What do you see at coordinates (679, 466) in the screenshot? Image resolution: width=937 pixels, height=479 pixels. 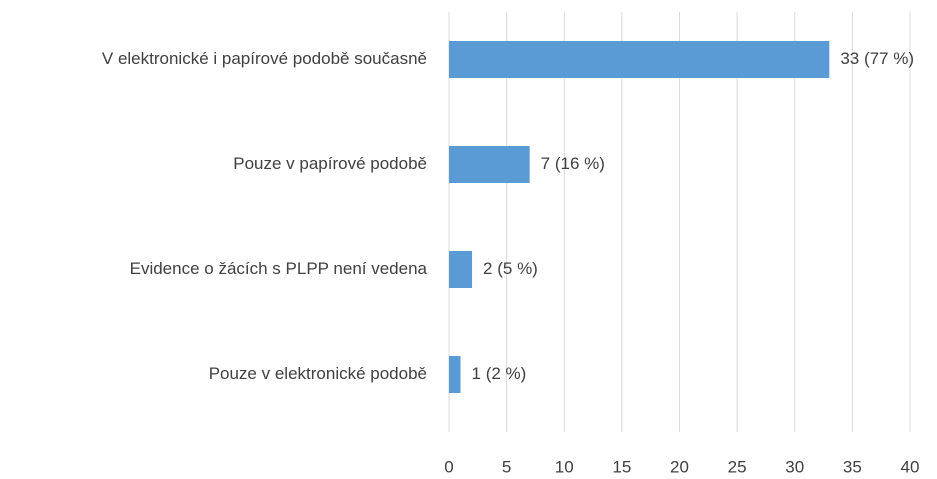 I see `x-tick-label: 20` at bounding box center [679, 466].